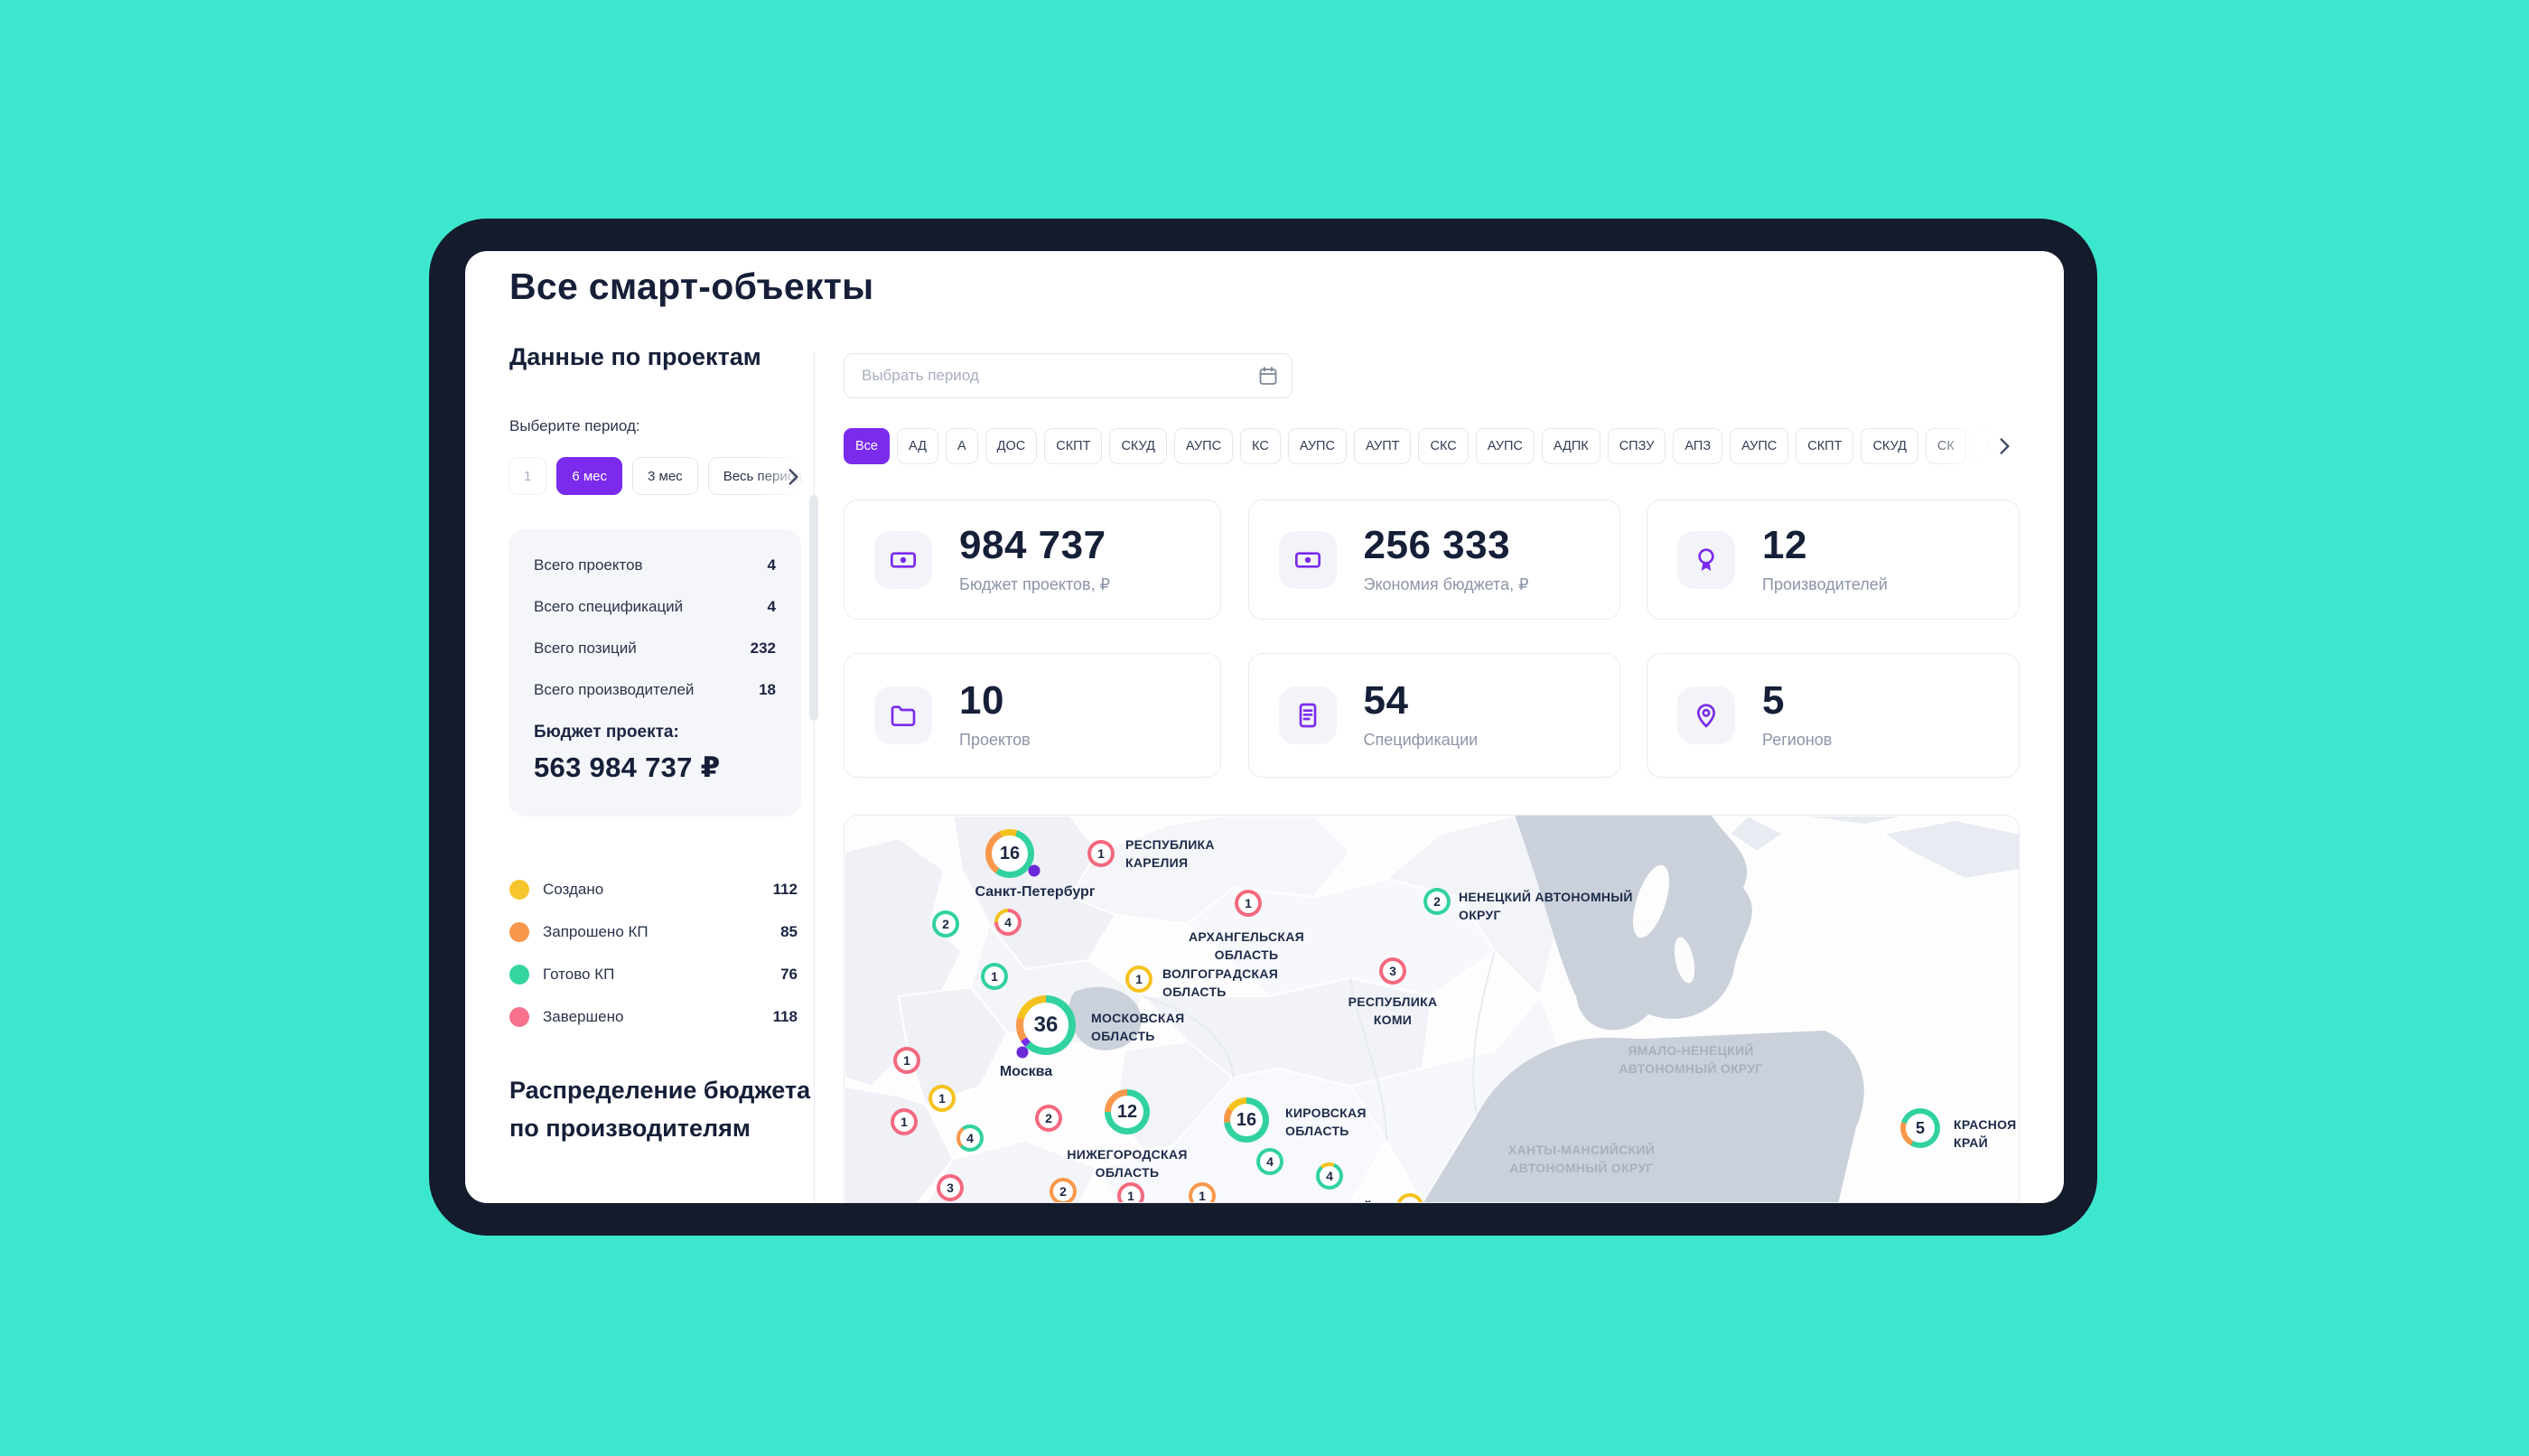 This screenshot has width=2529, height=1456. I want to click on stat-row: Всего проектов 4, so click(655, 565).